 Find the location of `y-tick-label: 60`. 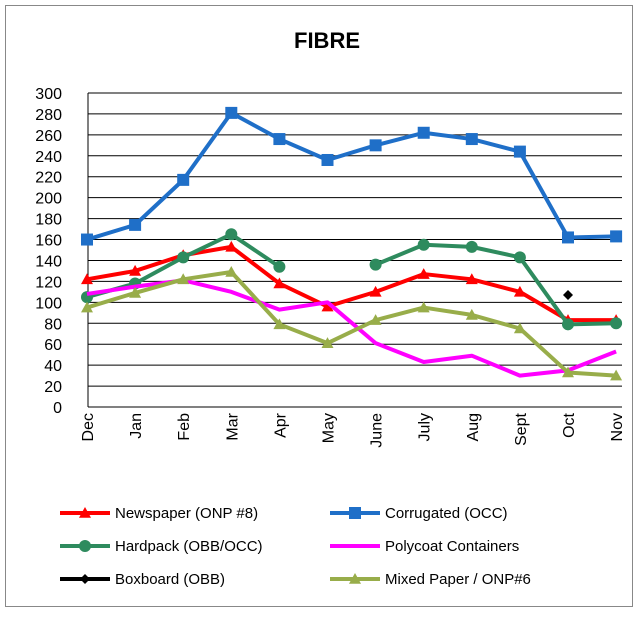

y-tick-label: 60 is located at coordinates (53, 345).